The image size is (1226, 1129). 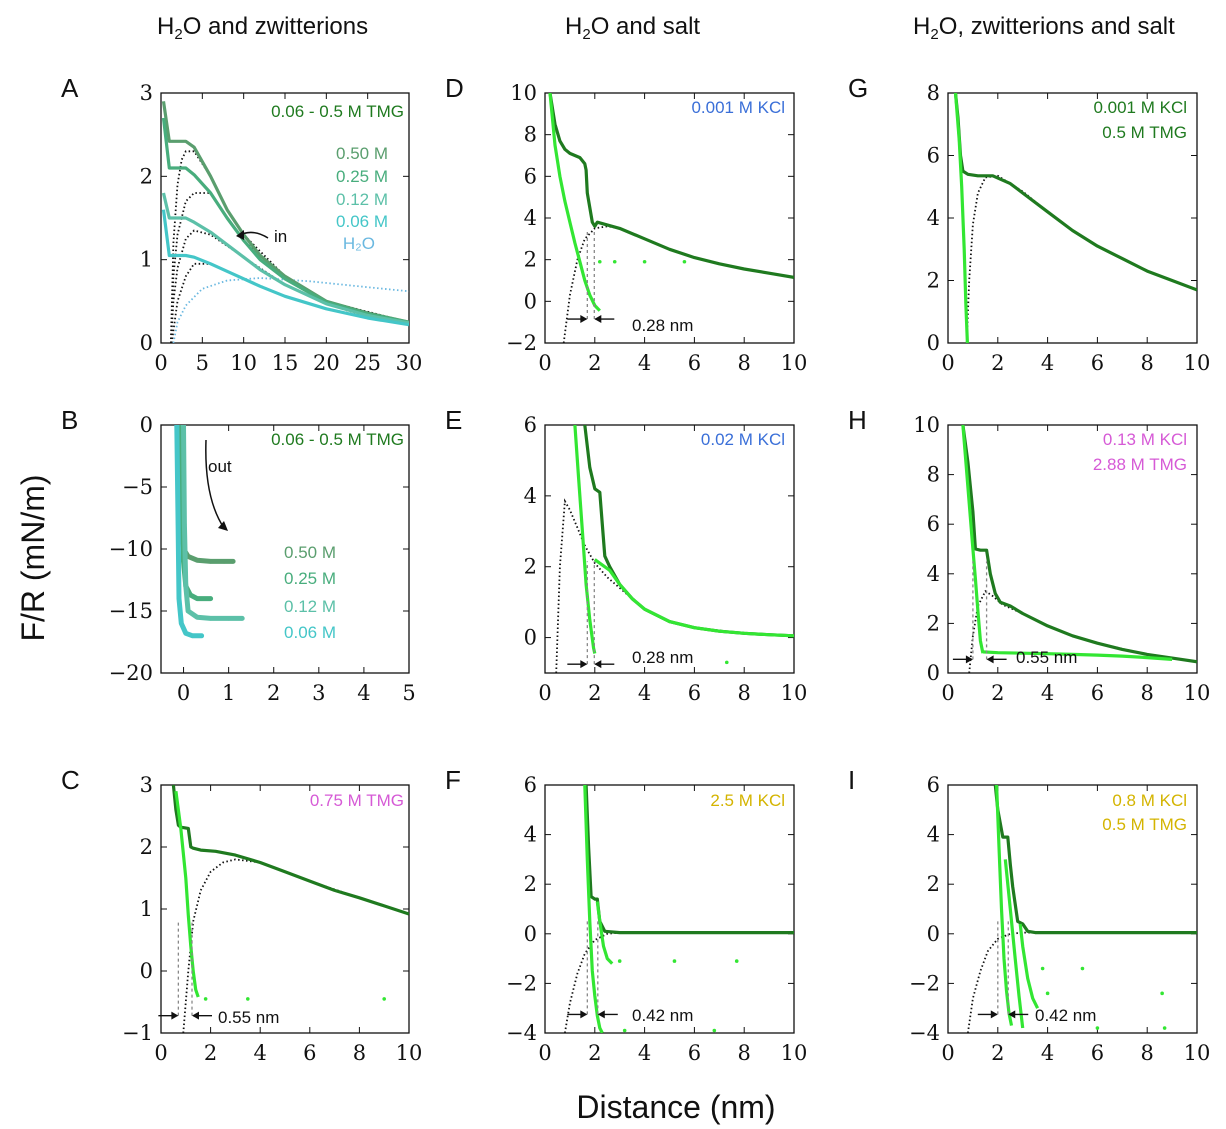 I want to click on panel-i-xtick-label: 0, so click(x=947, y=1053).